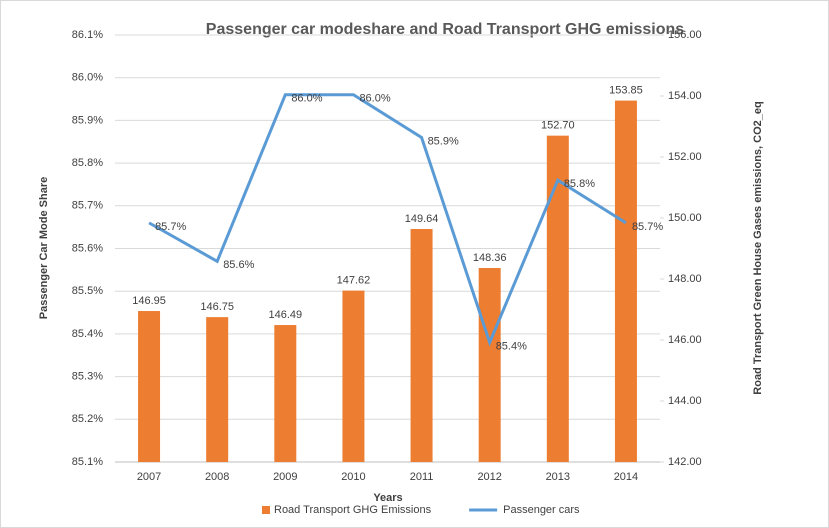 The width and height of the screenshot is (829, 528). I want to click on y-tick-label: 85.4%, so click(87, 334).